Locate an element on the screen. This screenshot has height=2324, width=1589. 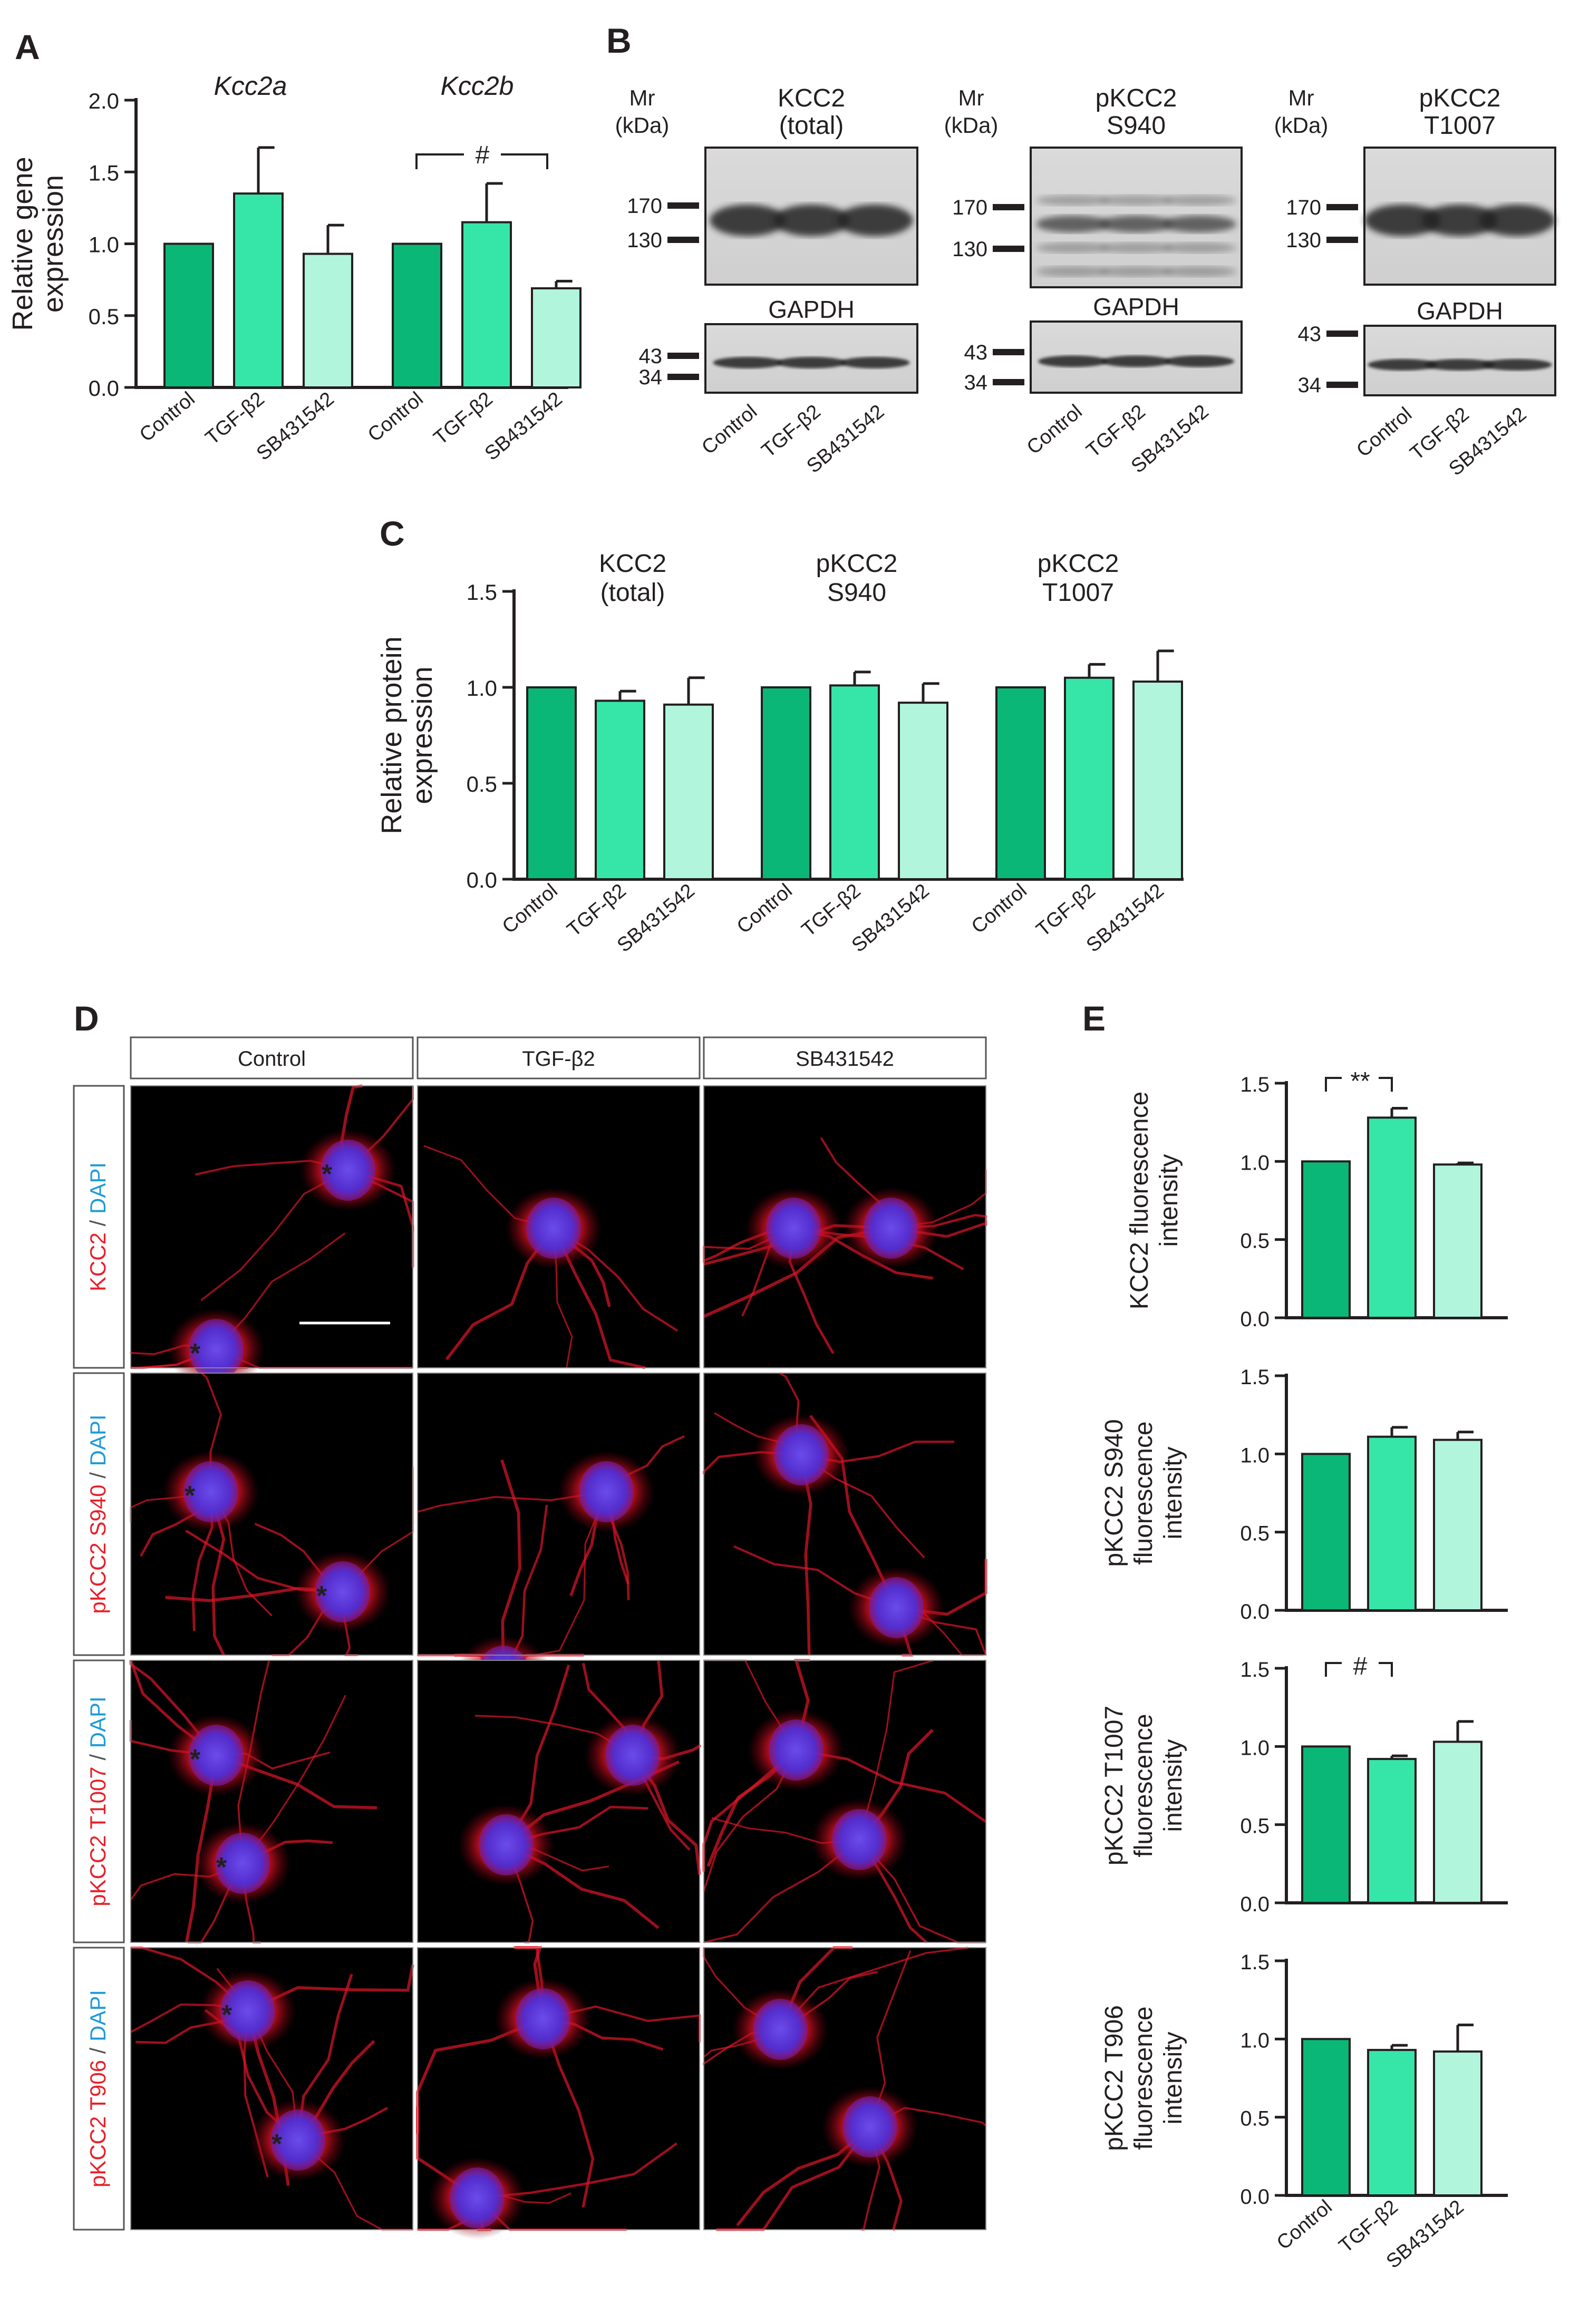
y-axis-label: fluorescence is located at coordinates (1144, 1785).